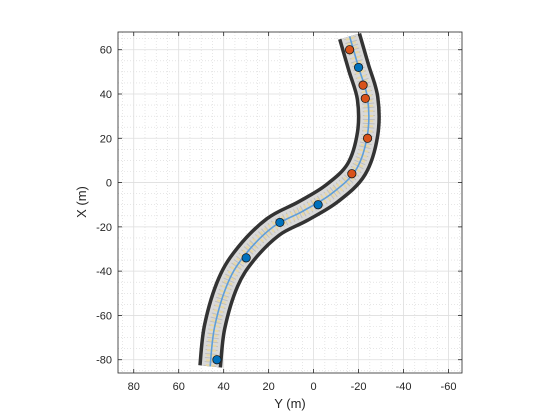  Describe the element at coordinates (81, 202) in the screenshot. I see `y-axis-label: X (m)` at that location.